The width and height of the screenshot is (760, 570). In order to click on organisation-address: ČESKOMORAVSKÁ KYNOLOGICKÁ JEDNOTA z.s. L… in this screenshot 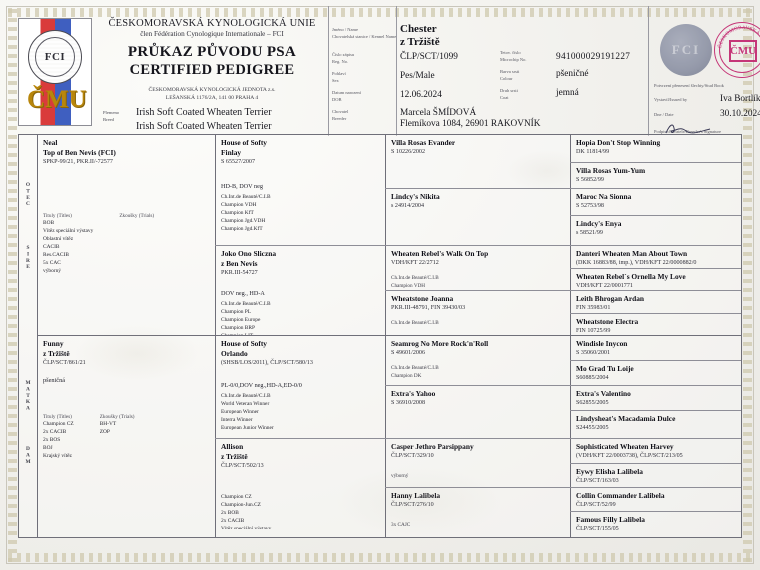, I will do `click(212, 94)`.